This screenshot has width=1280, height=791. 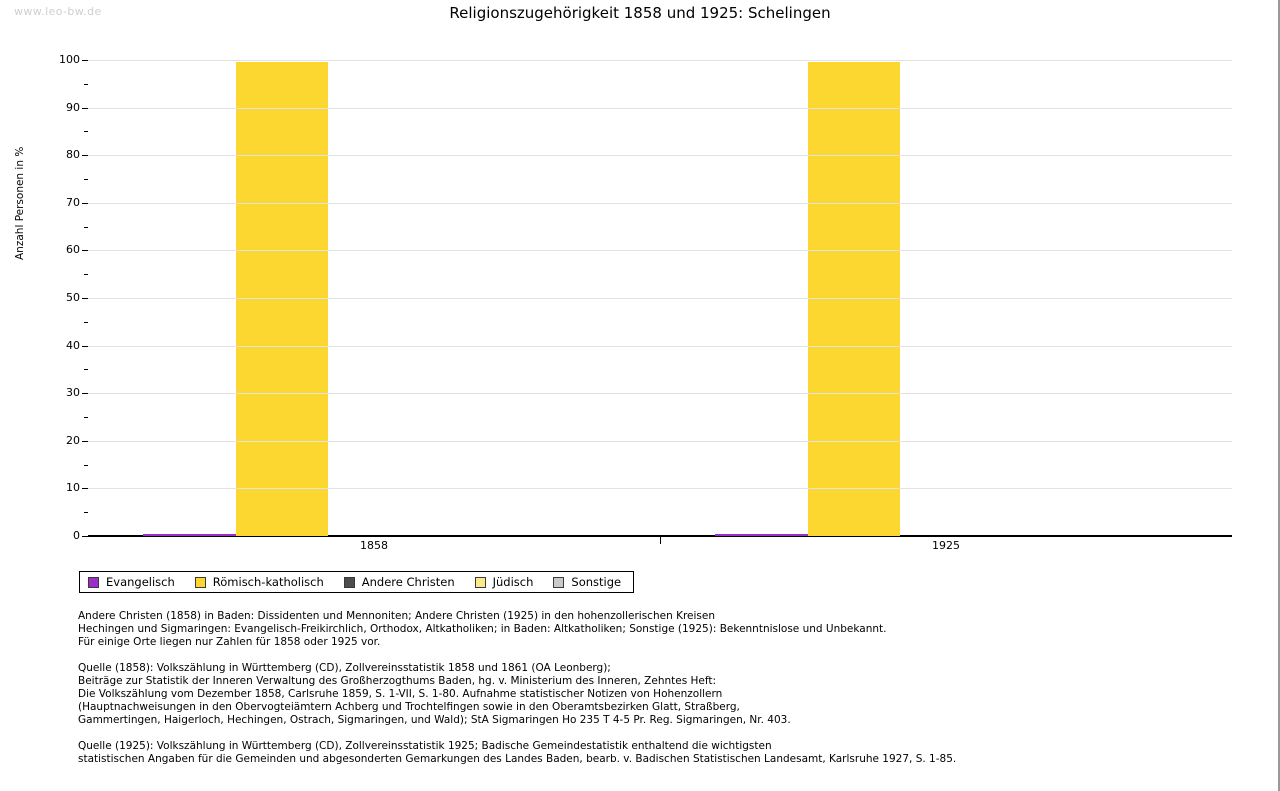 What do you see at coordinates (73, 345) in the screenshot?
I see `y-tick-label: 40` at bounding box center [73, 345].